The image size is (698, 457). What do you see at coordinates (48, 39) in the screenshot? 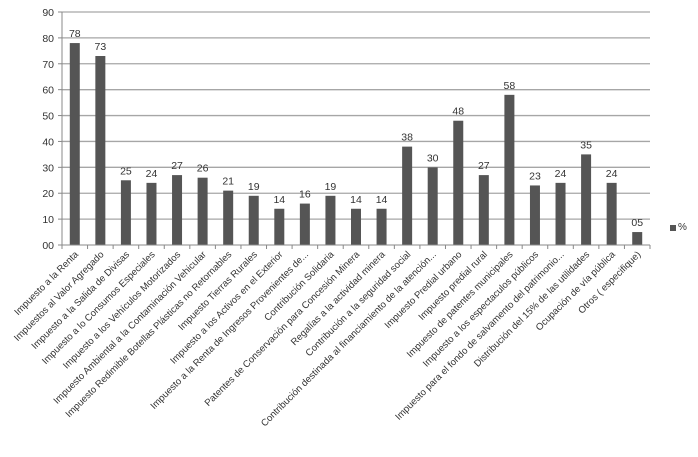
I see `y-tick-label: 80` at bounding box center [48, 39].